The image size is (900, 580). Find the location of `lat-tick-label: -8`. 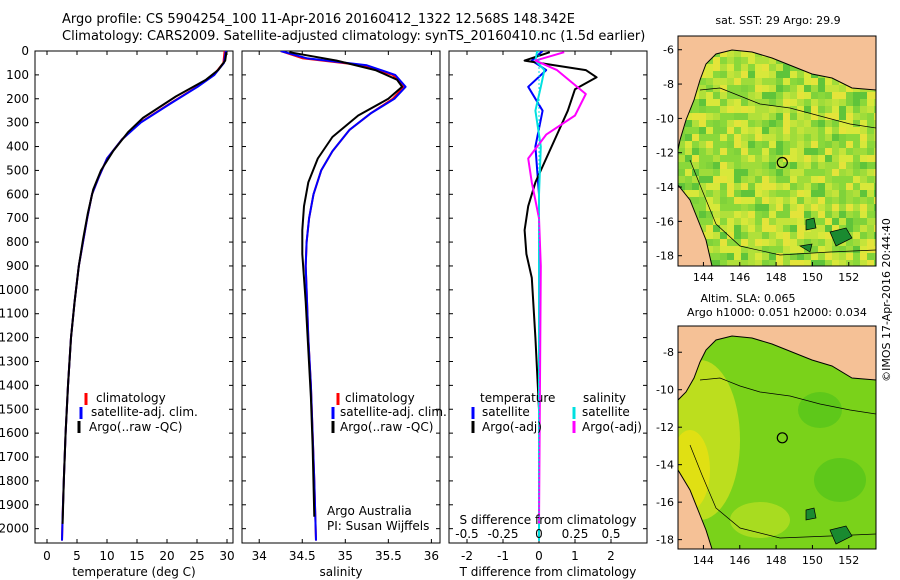

lat-tick-label: -8 is located at coordinates (668, 352).